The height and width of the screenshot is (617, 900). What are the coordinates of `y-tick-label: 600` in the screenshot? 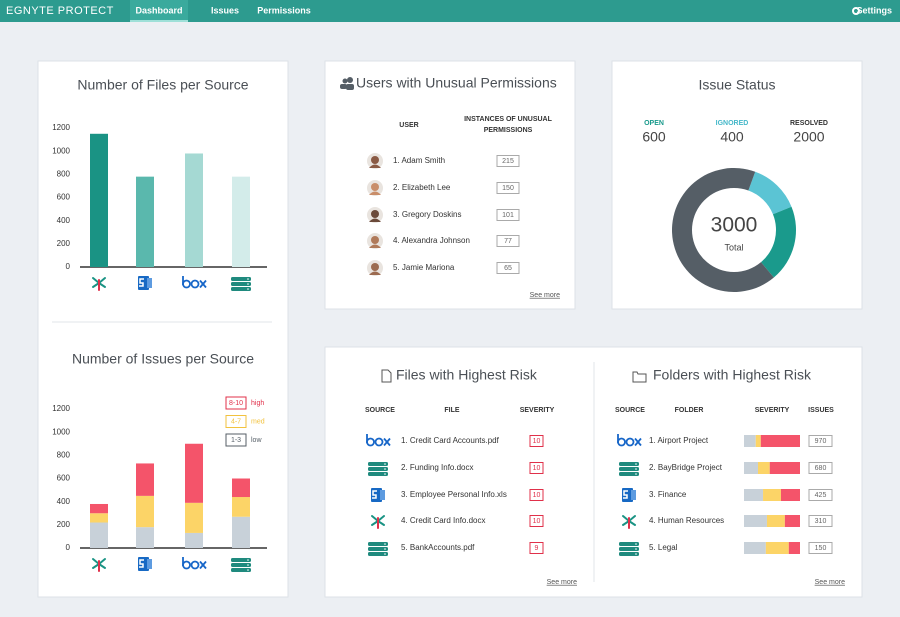 It's located at (64, 478).